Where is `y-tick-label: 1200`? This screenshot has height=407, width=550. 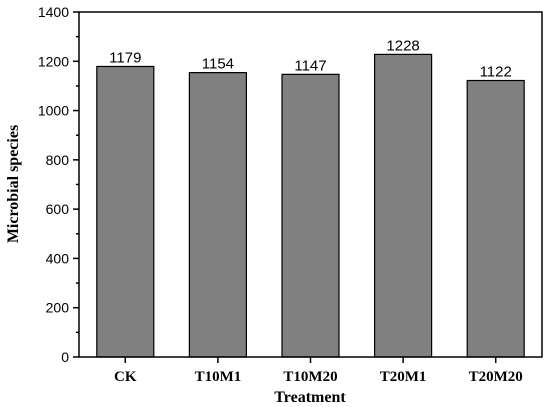 y-tick-label: 1200 is located at coordinates (53, 61).